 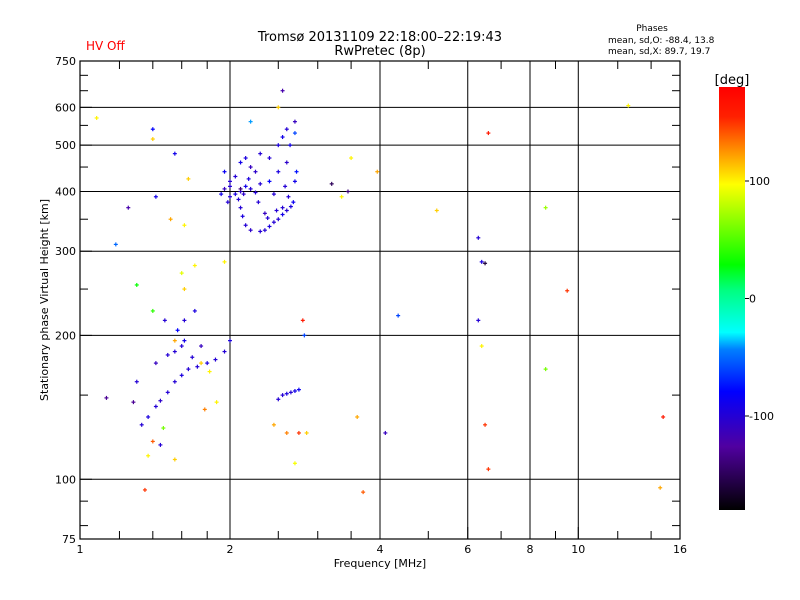 What do you see at coordinates (65, 61) in the screenshot?
I see `y-tick-label: 750` at bounding box center [65, 61].